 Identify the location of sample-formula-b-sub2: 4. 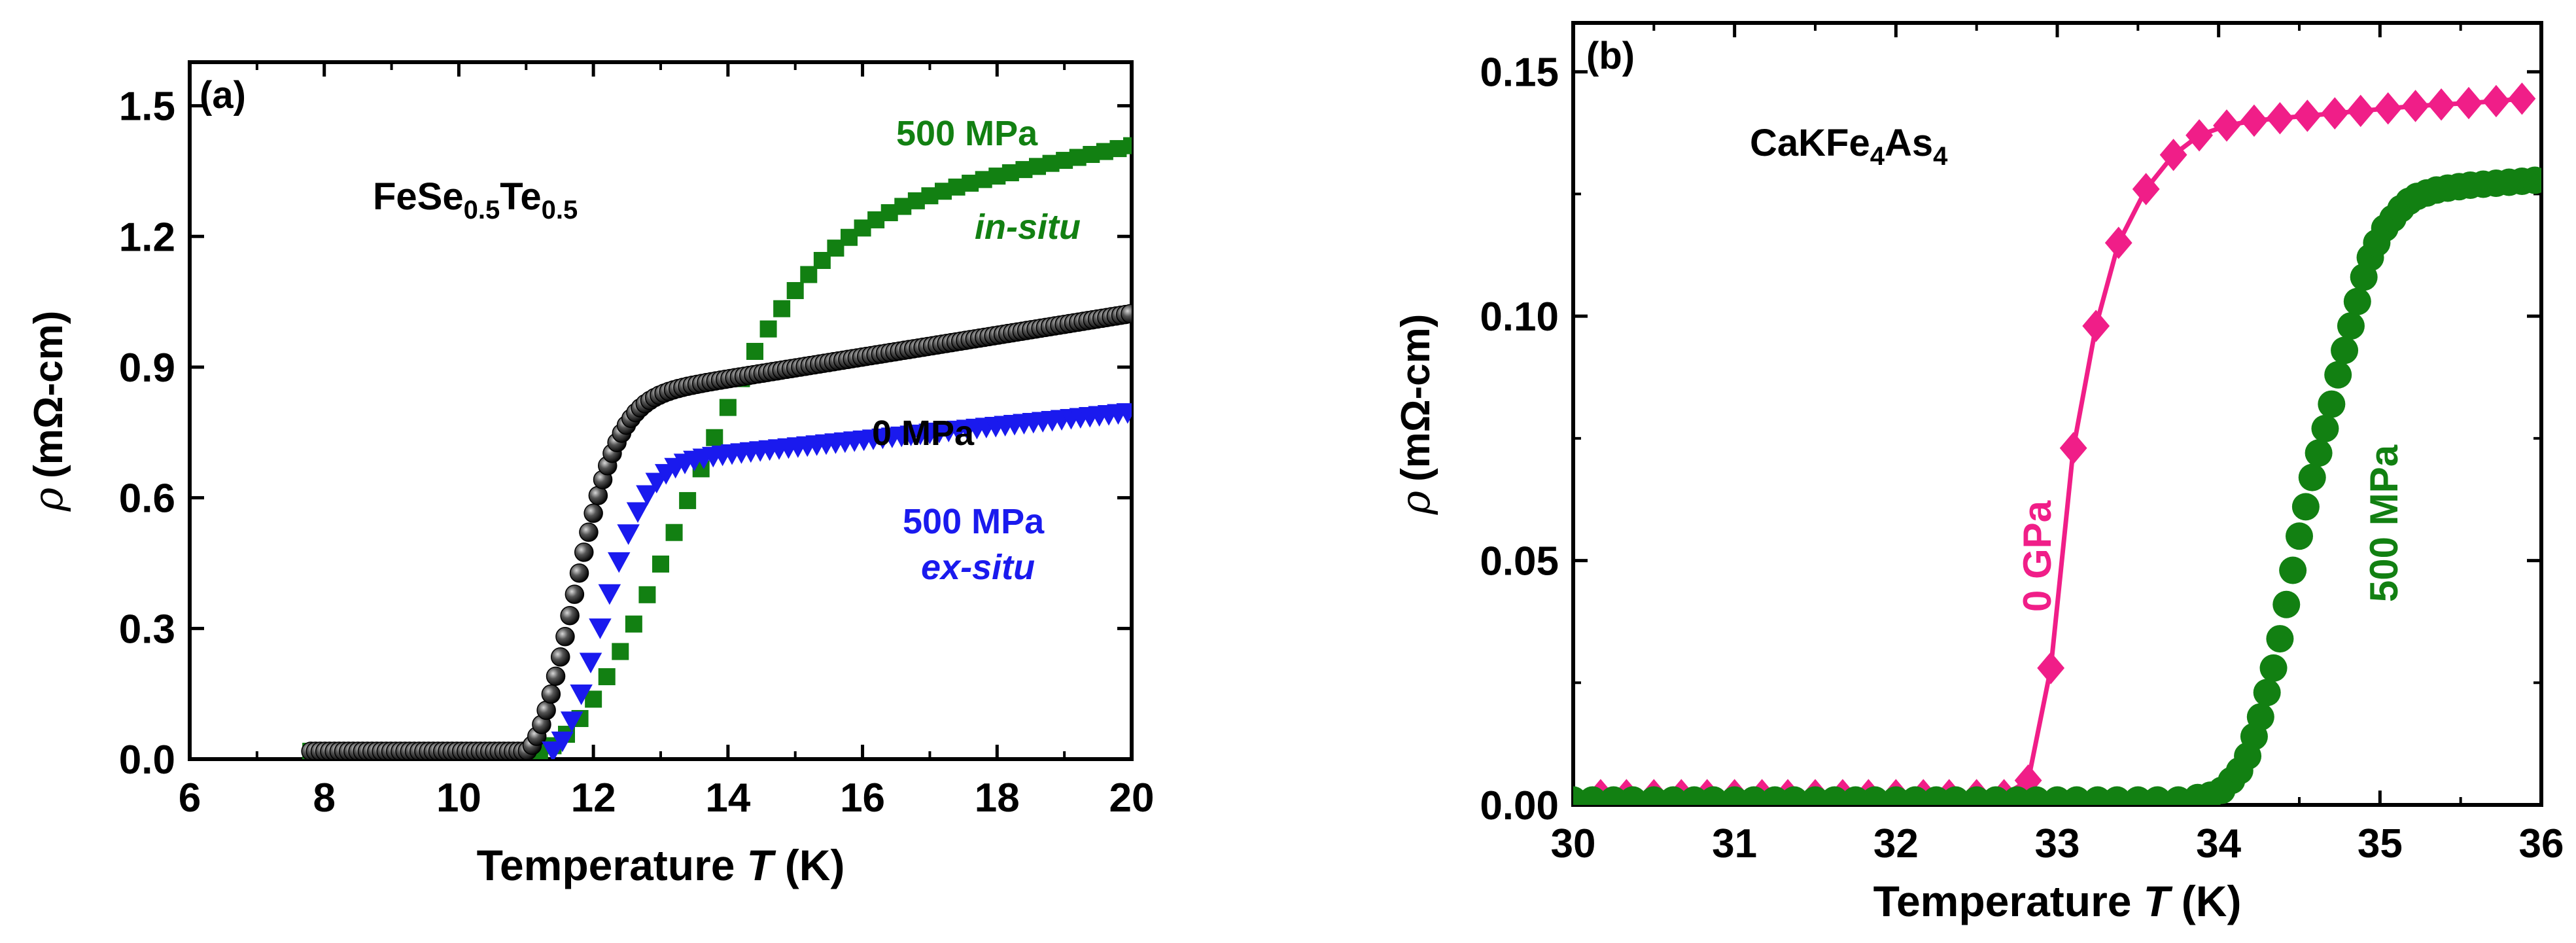
(1940, 156).